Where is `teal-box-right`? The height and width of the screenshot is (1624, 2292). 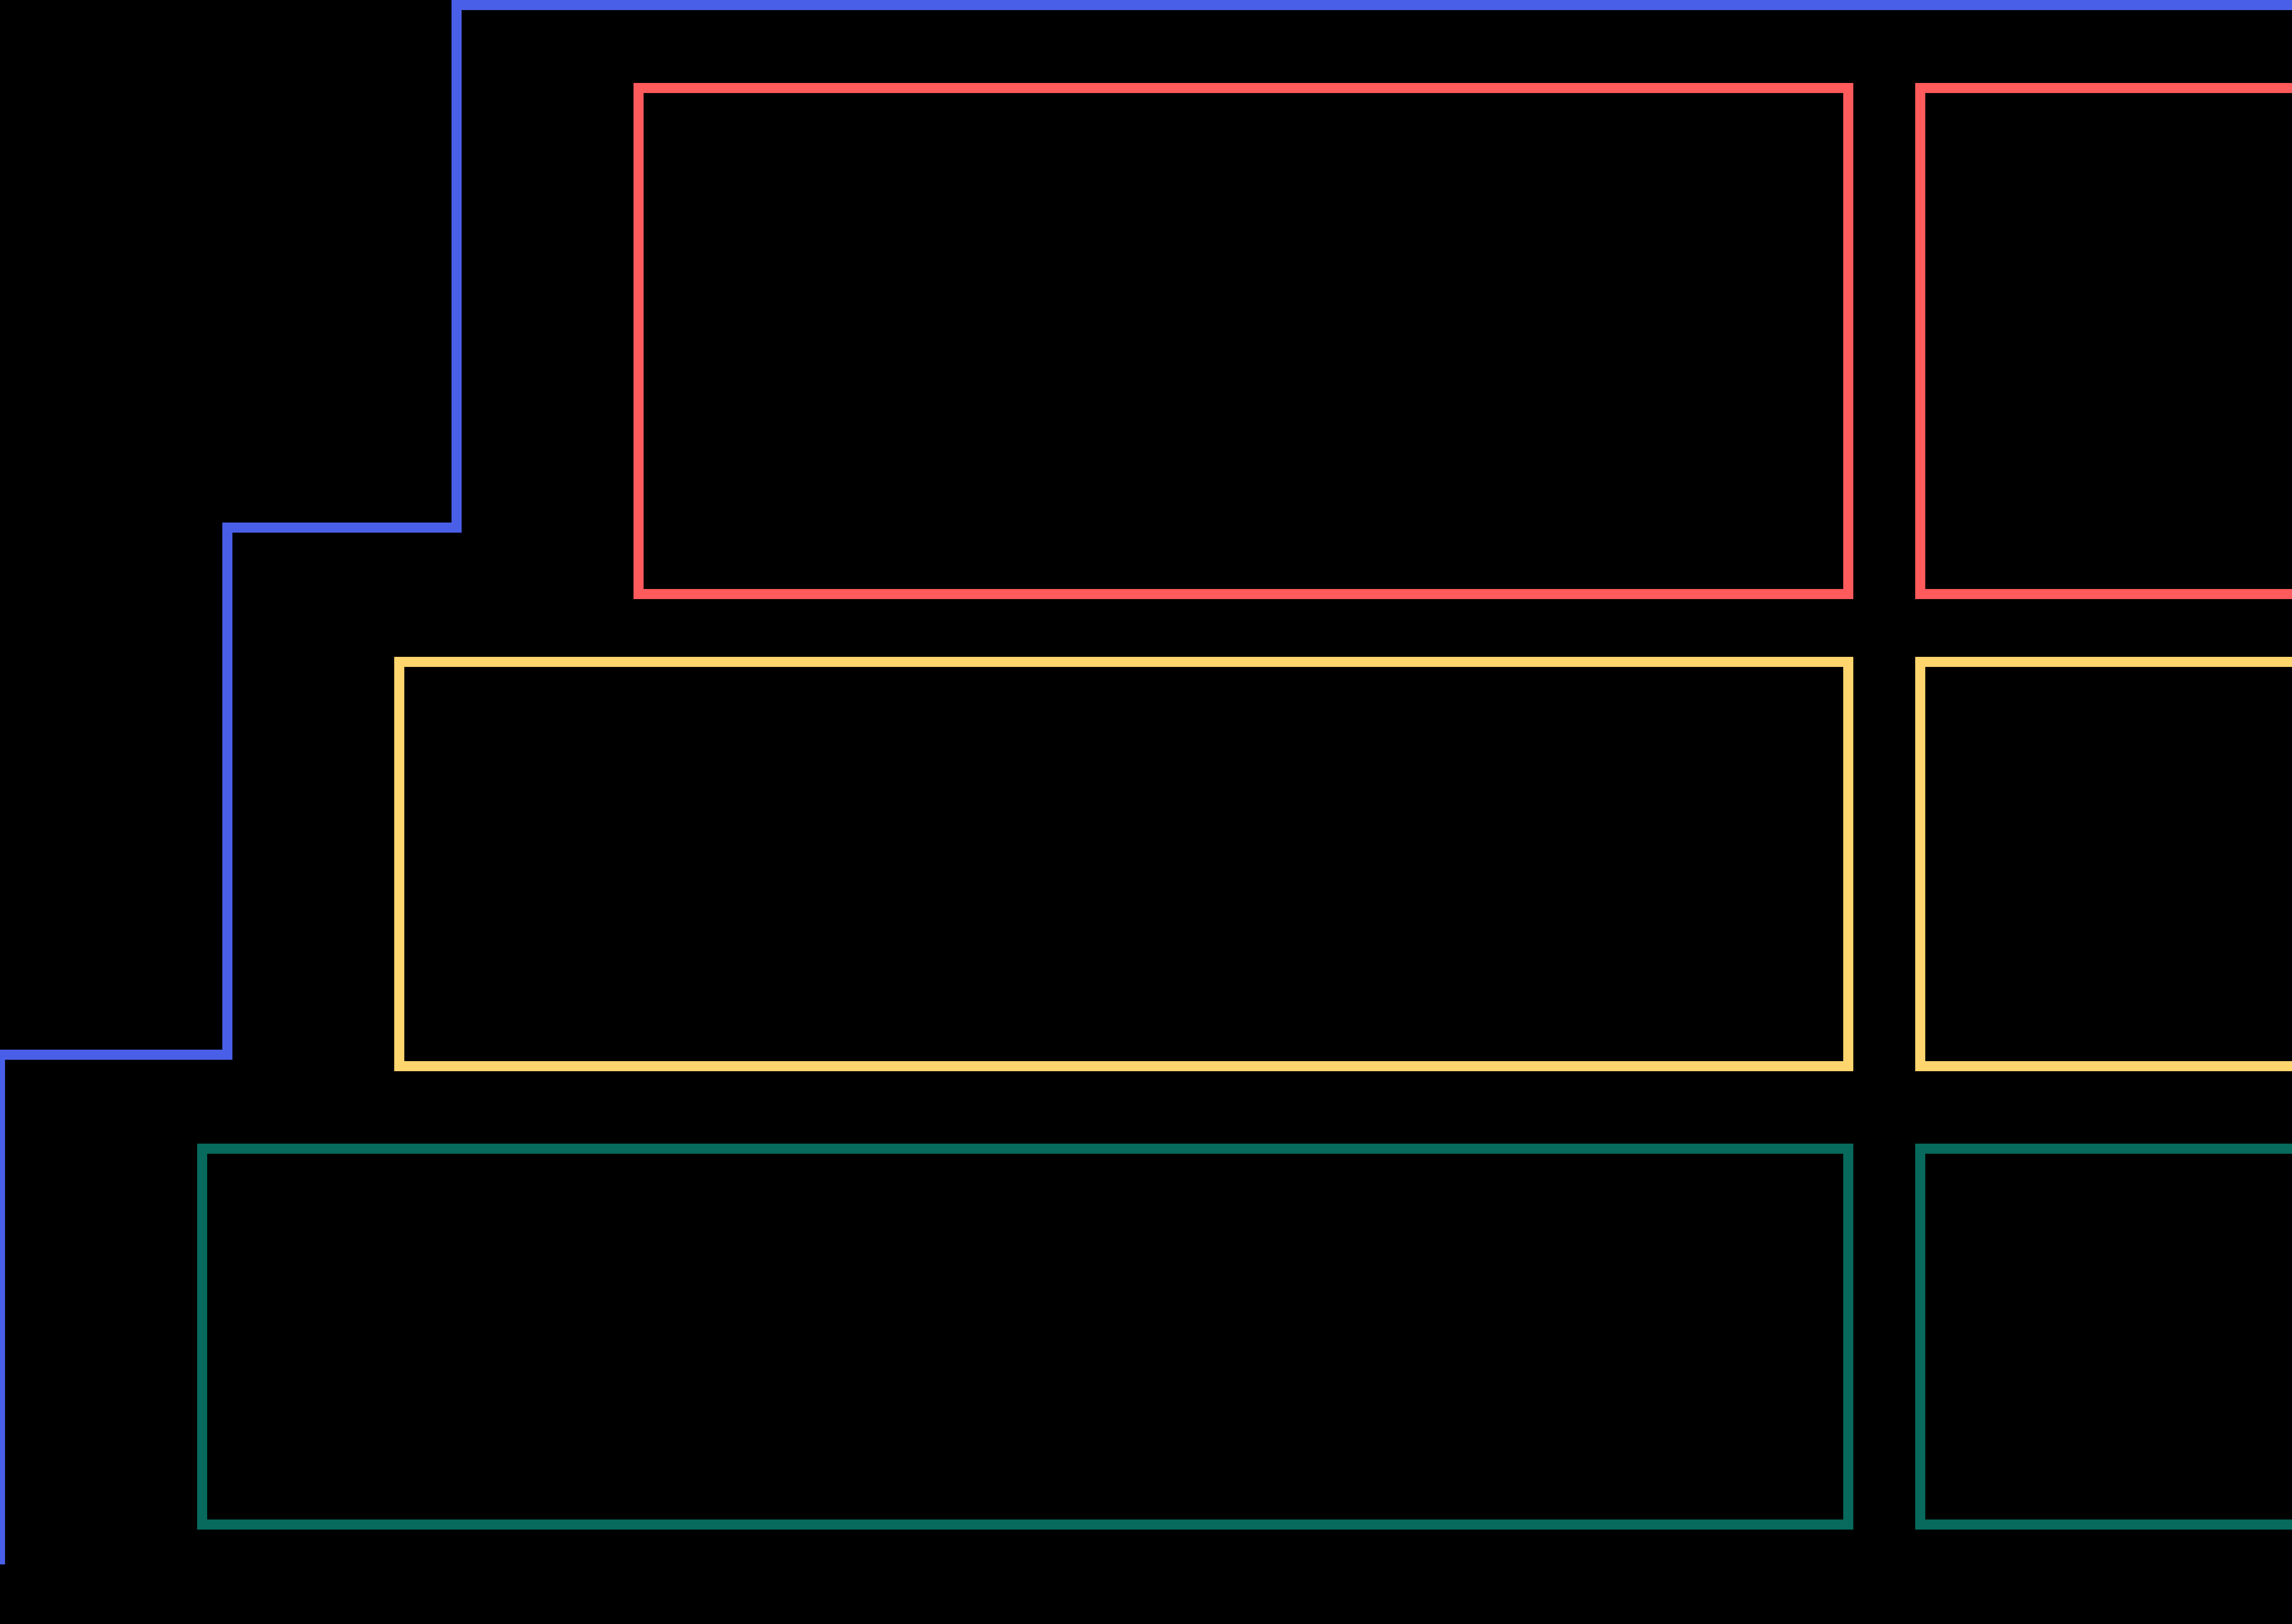
teal-box-right is located at coordinates (2103, 1337).